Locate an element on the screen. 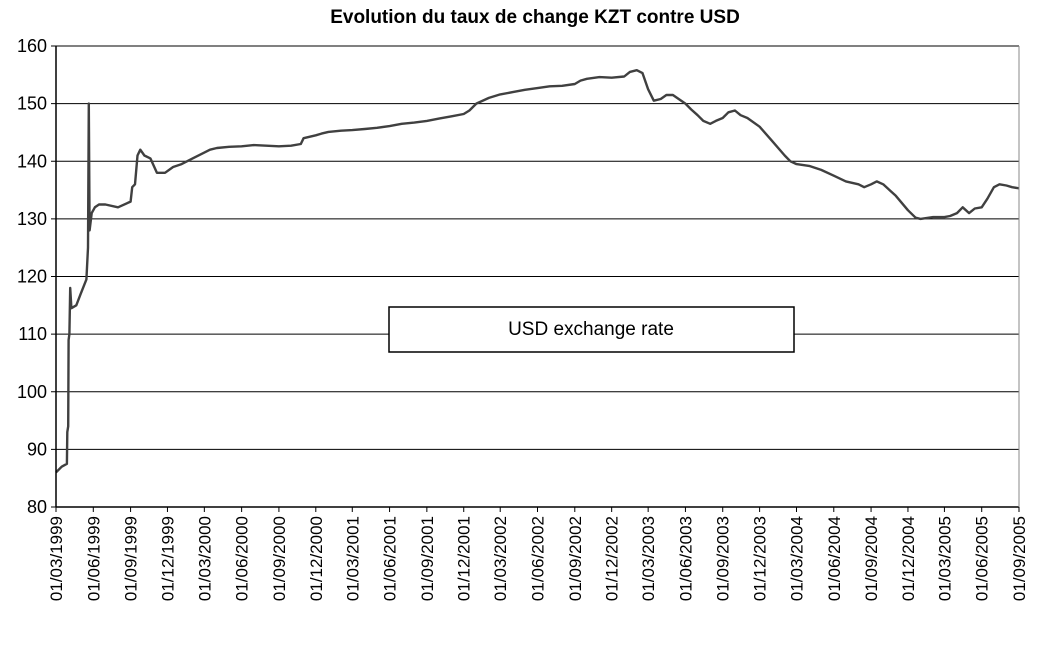 This screenshot has height=645, width=1038. x-tick-label: 01/12/2000 is located at coordinates (316, 558).